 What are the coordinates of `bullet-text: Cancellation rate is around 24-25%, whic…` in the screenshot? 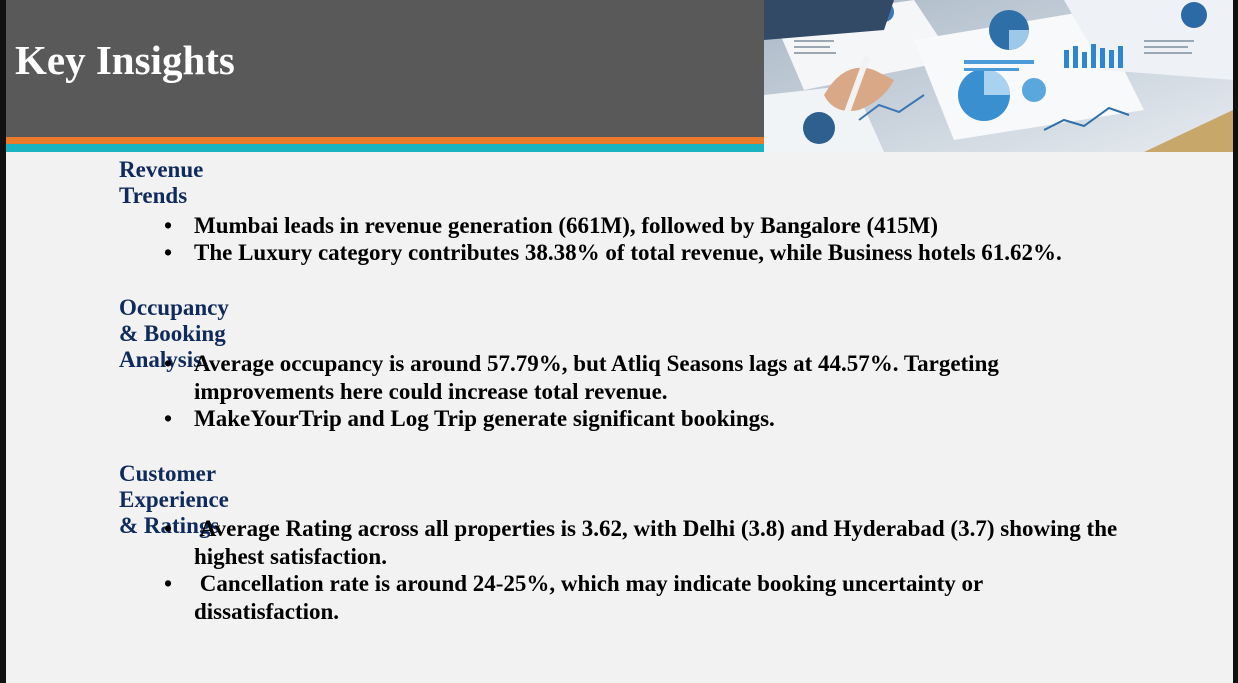 It's located at (591, 597).